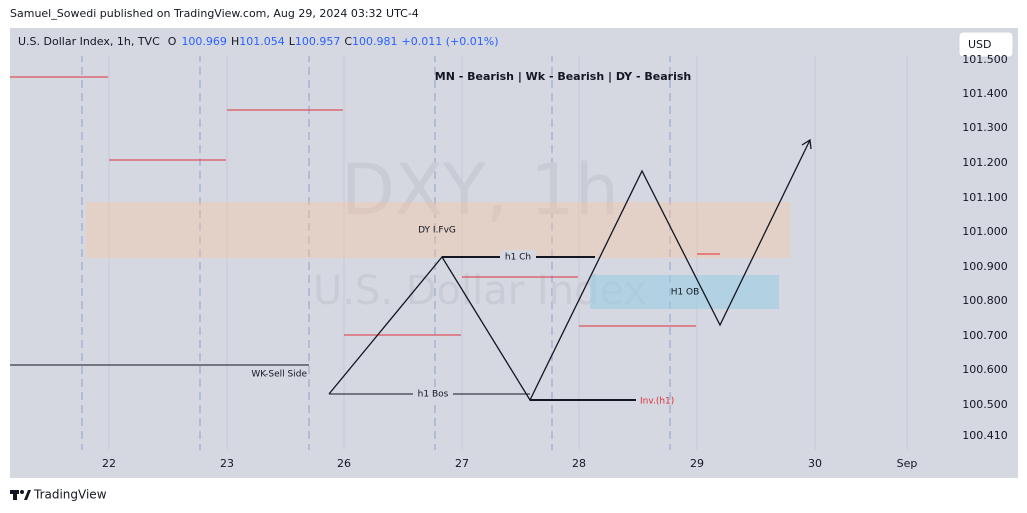 This screenshot has height=513, width=1027. What do you see at coordinates (480, 190) in the screenshot?
I see `watermark-symbol: DXY, 1h` at bounding box center [480, 190].